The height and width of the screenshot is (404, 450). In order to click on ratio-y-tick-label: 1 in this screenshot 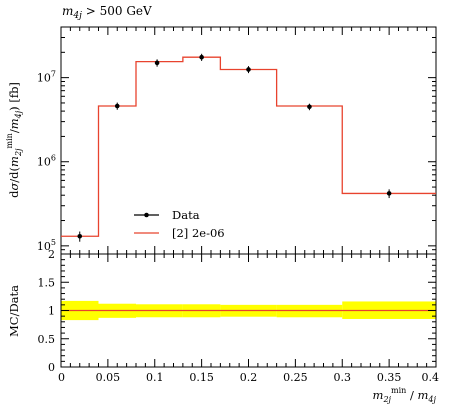, I will do `click(51, 311)`.